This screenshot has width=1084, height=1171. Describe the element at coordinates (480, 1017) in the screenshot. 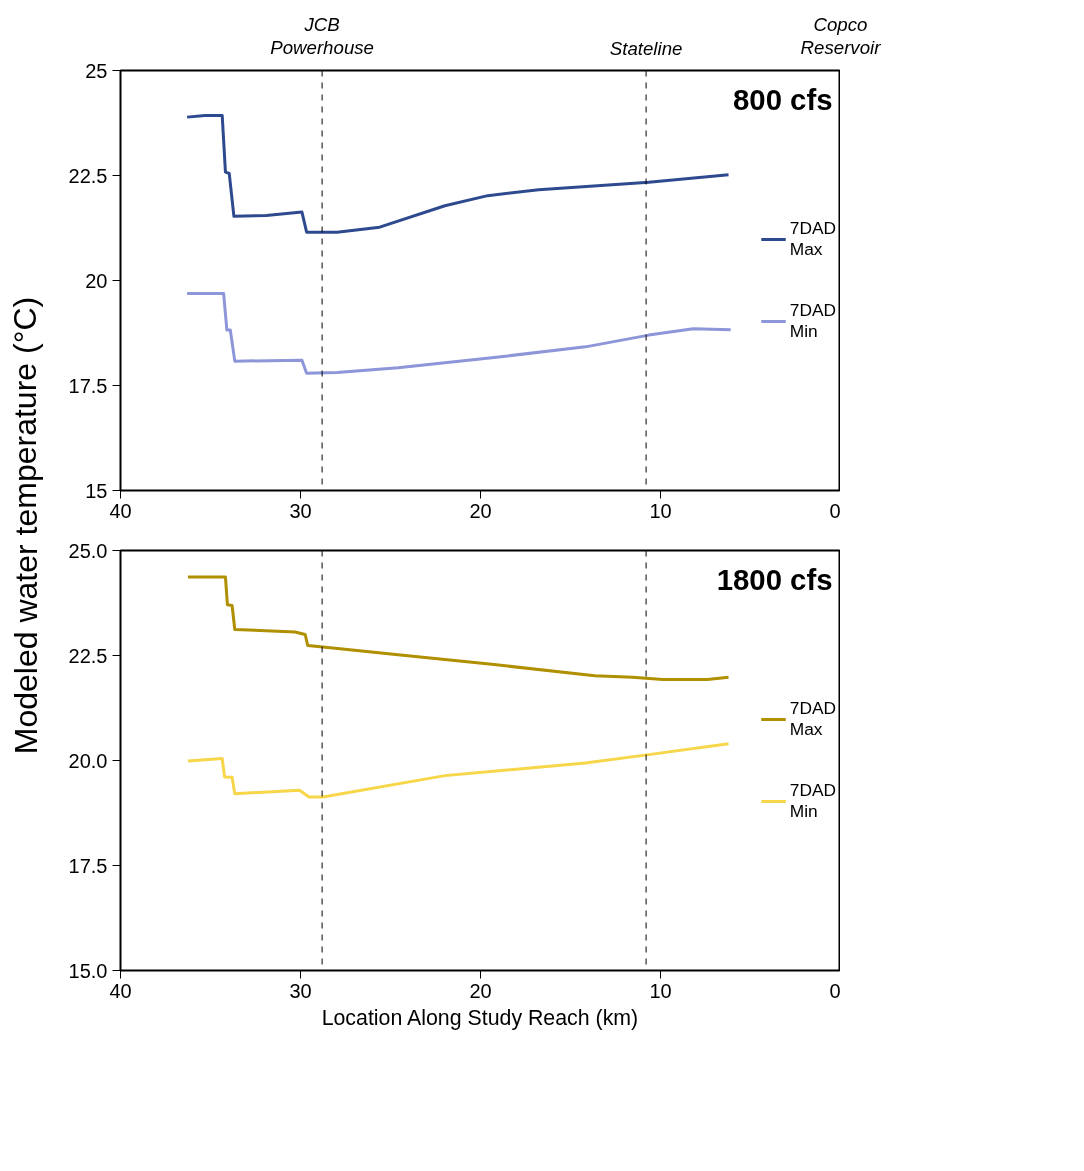

I see `x-axis-title: Location Along Study Reach (km)` at that location.